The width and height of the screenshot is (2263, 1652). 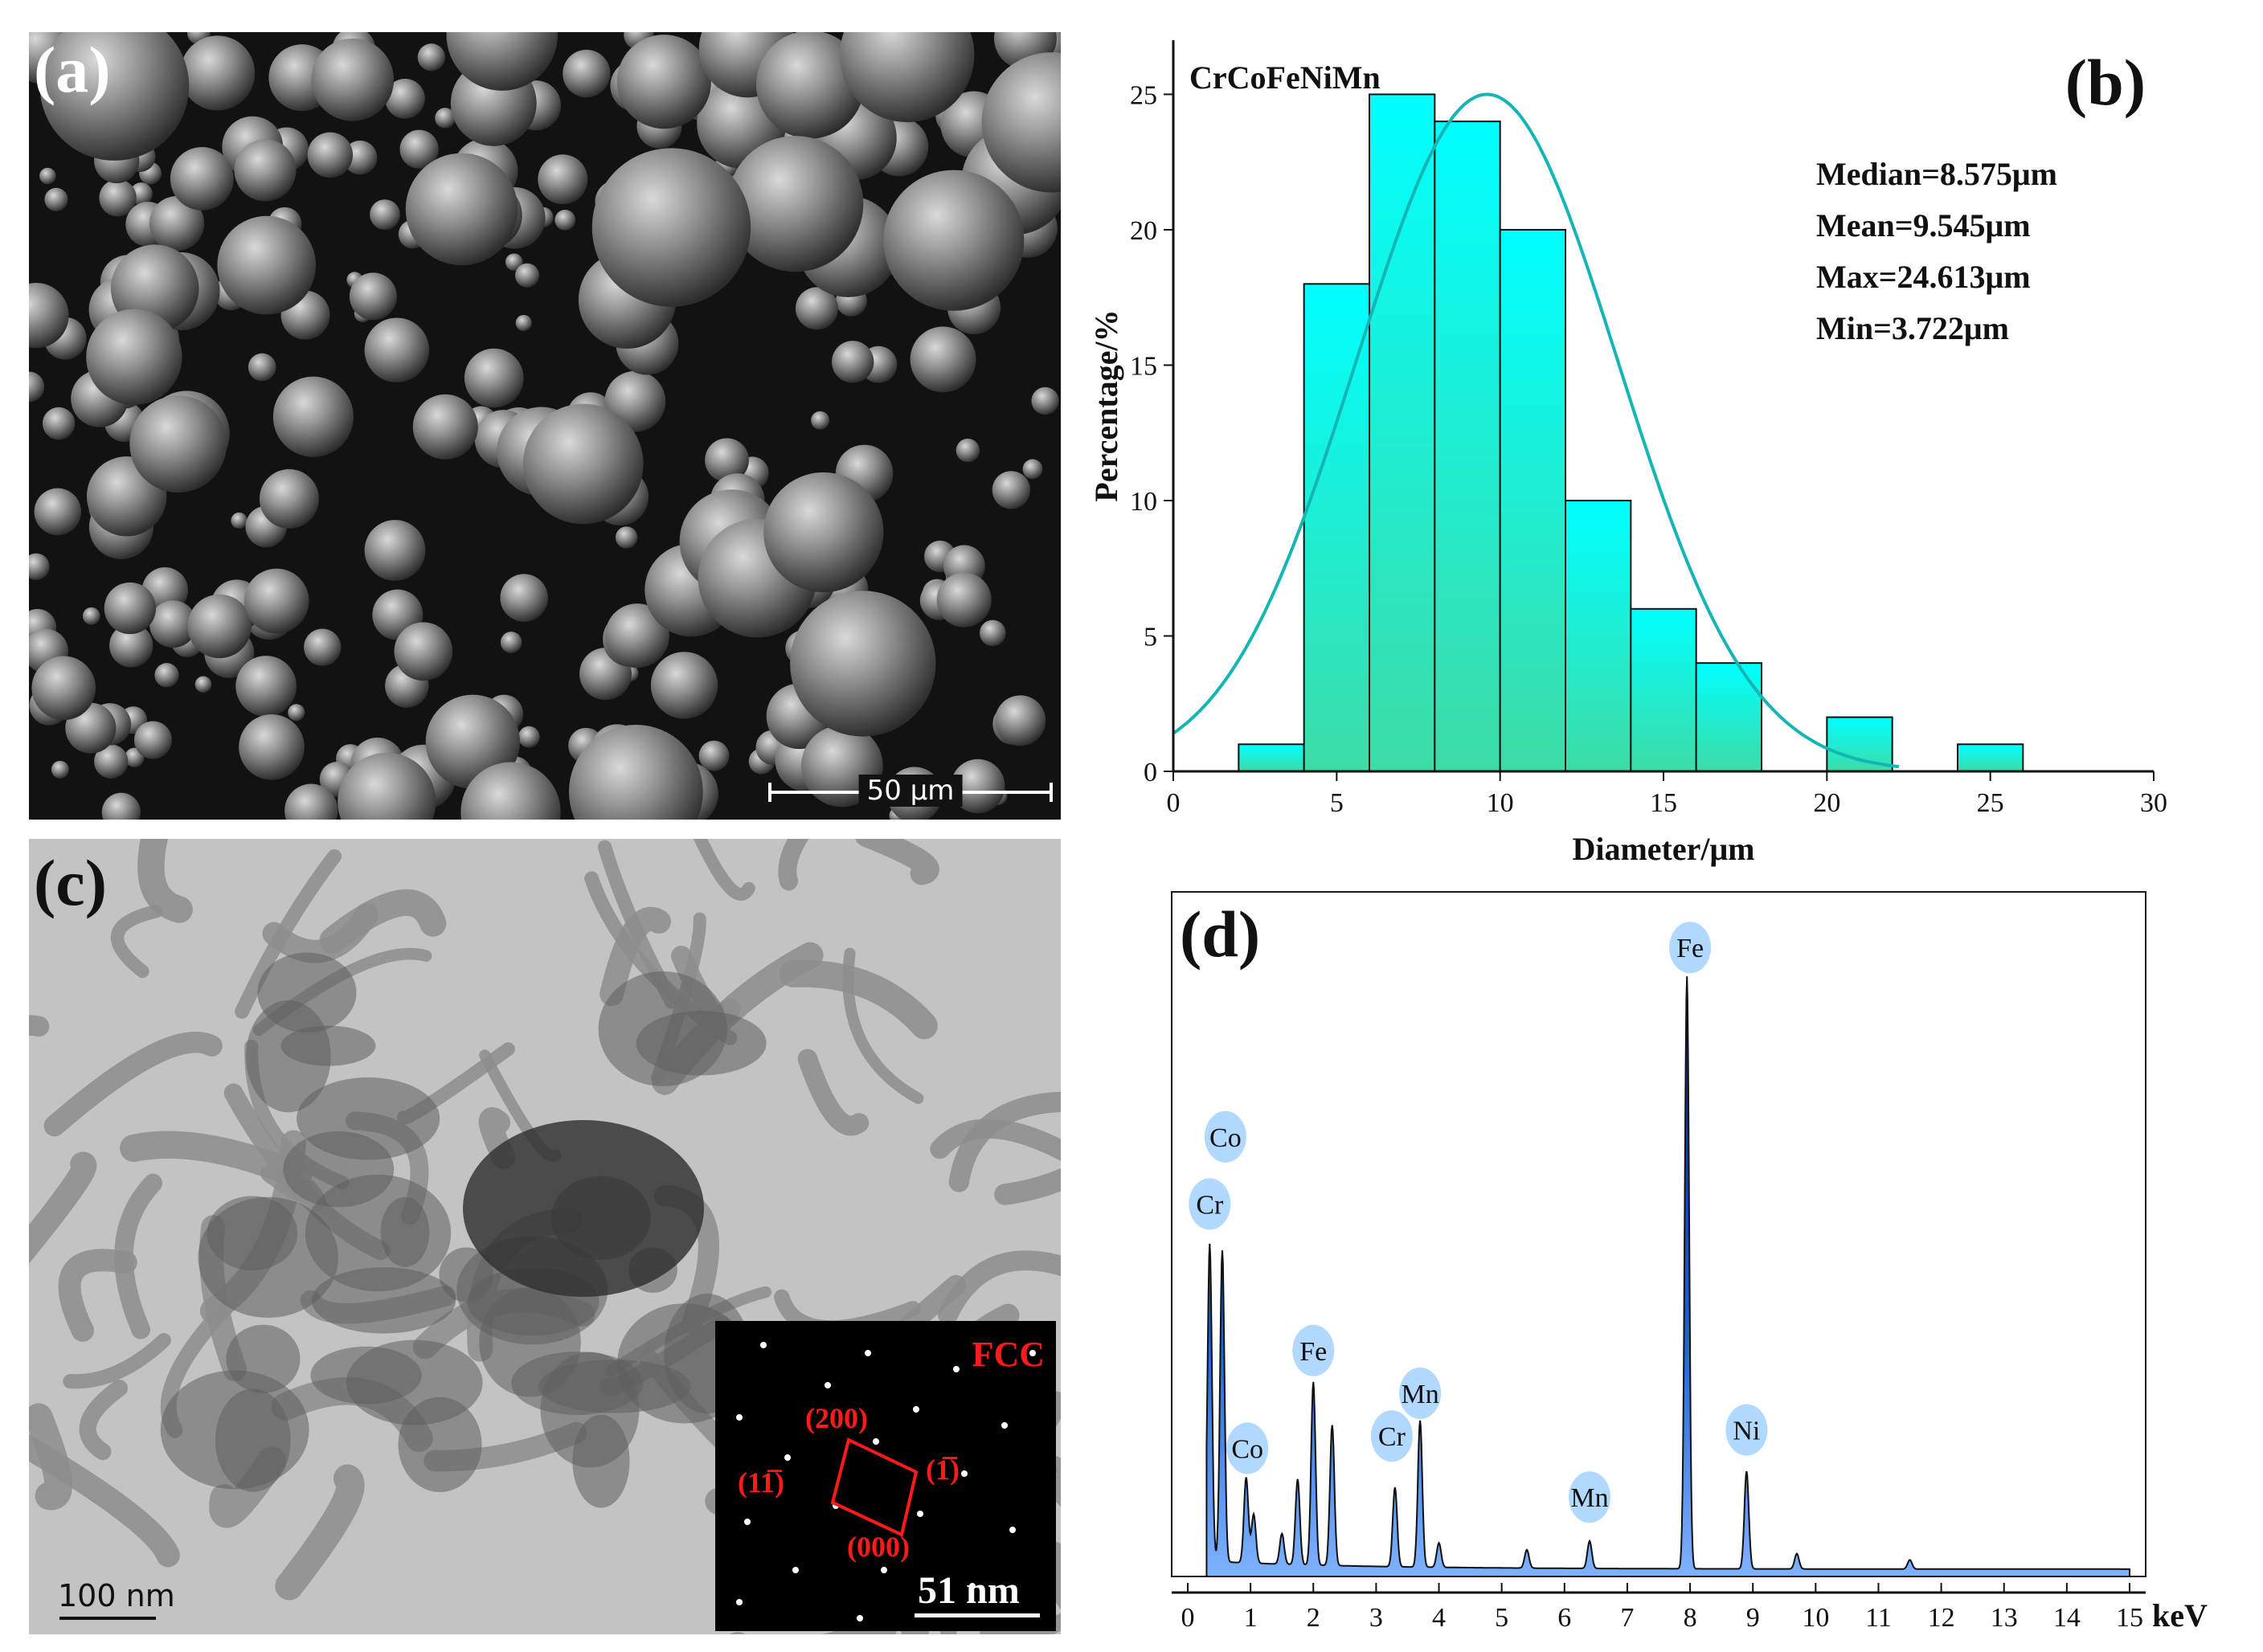 I want to click on y-axis-title: Percentage/%, so click(x=1106, y=405).